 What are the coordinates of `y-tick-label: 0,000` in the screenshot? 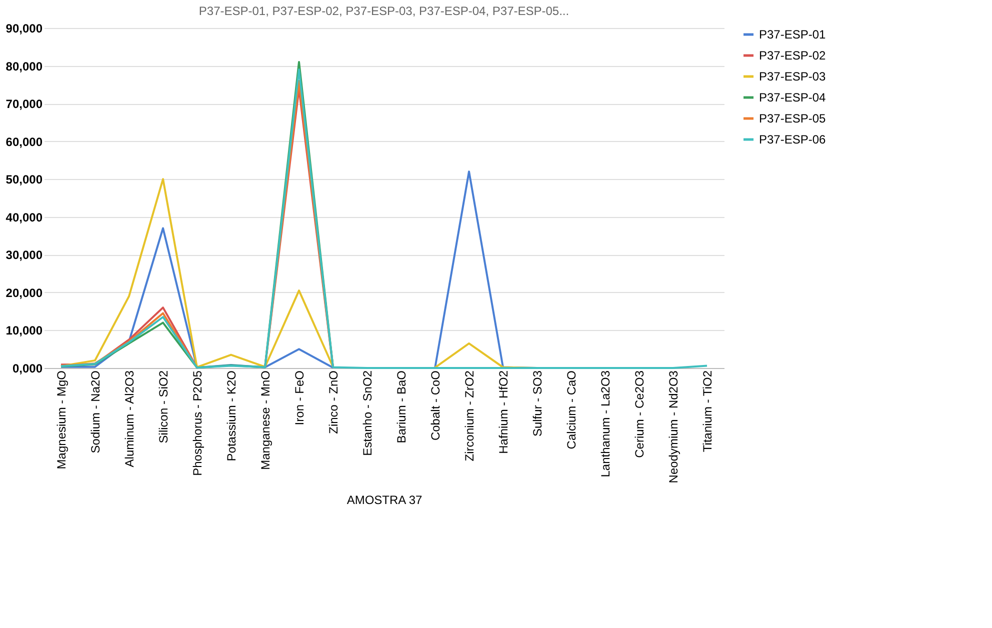 It's located at (27, 369).